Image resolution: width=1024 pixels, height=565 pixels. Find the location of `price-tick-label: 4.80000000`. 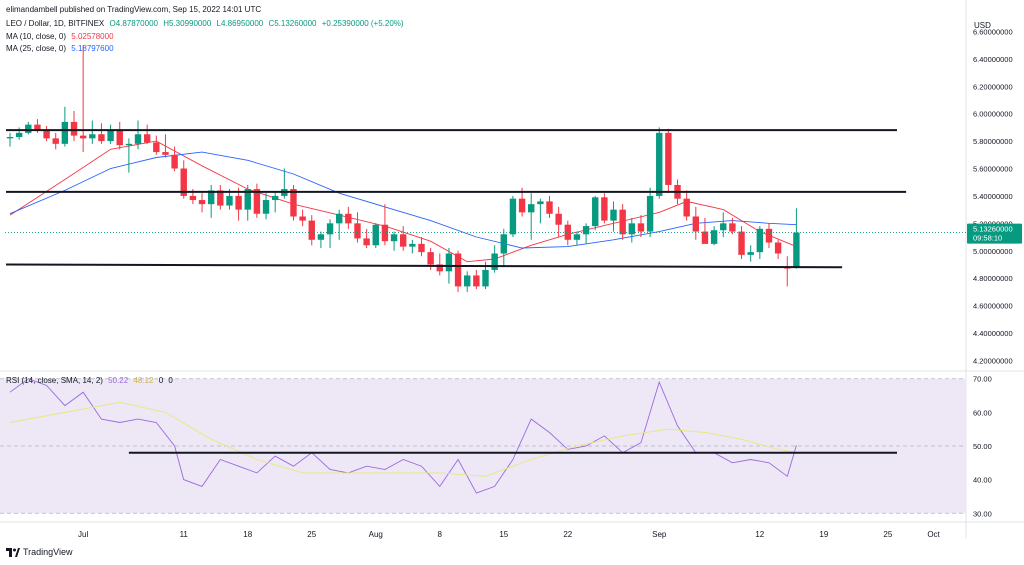

price-tick-label: 4.80000000 is located at coordinates (993, 278).